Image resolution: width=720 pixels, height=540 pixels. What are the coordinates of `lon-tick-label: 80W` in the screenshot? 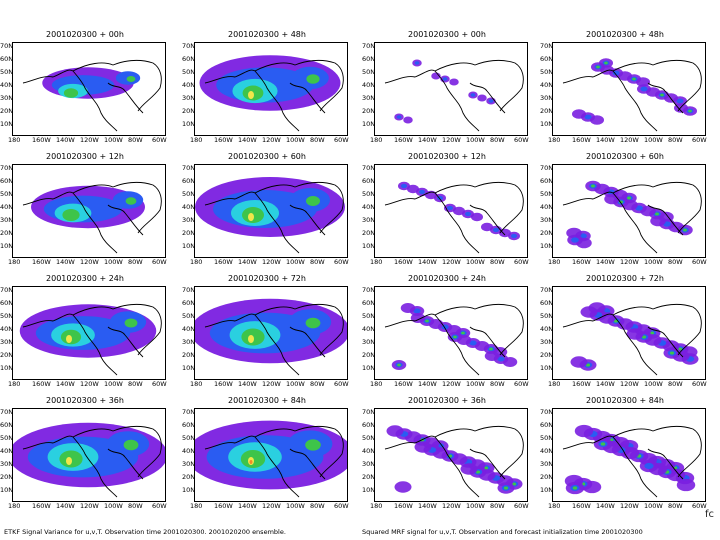 It's located at (135, 506).